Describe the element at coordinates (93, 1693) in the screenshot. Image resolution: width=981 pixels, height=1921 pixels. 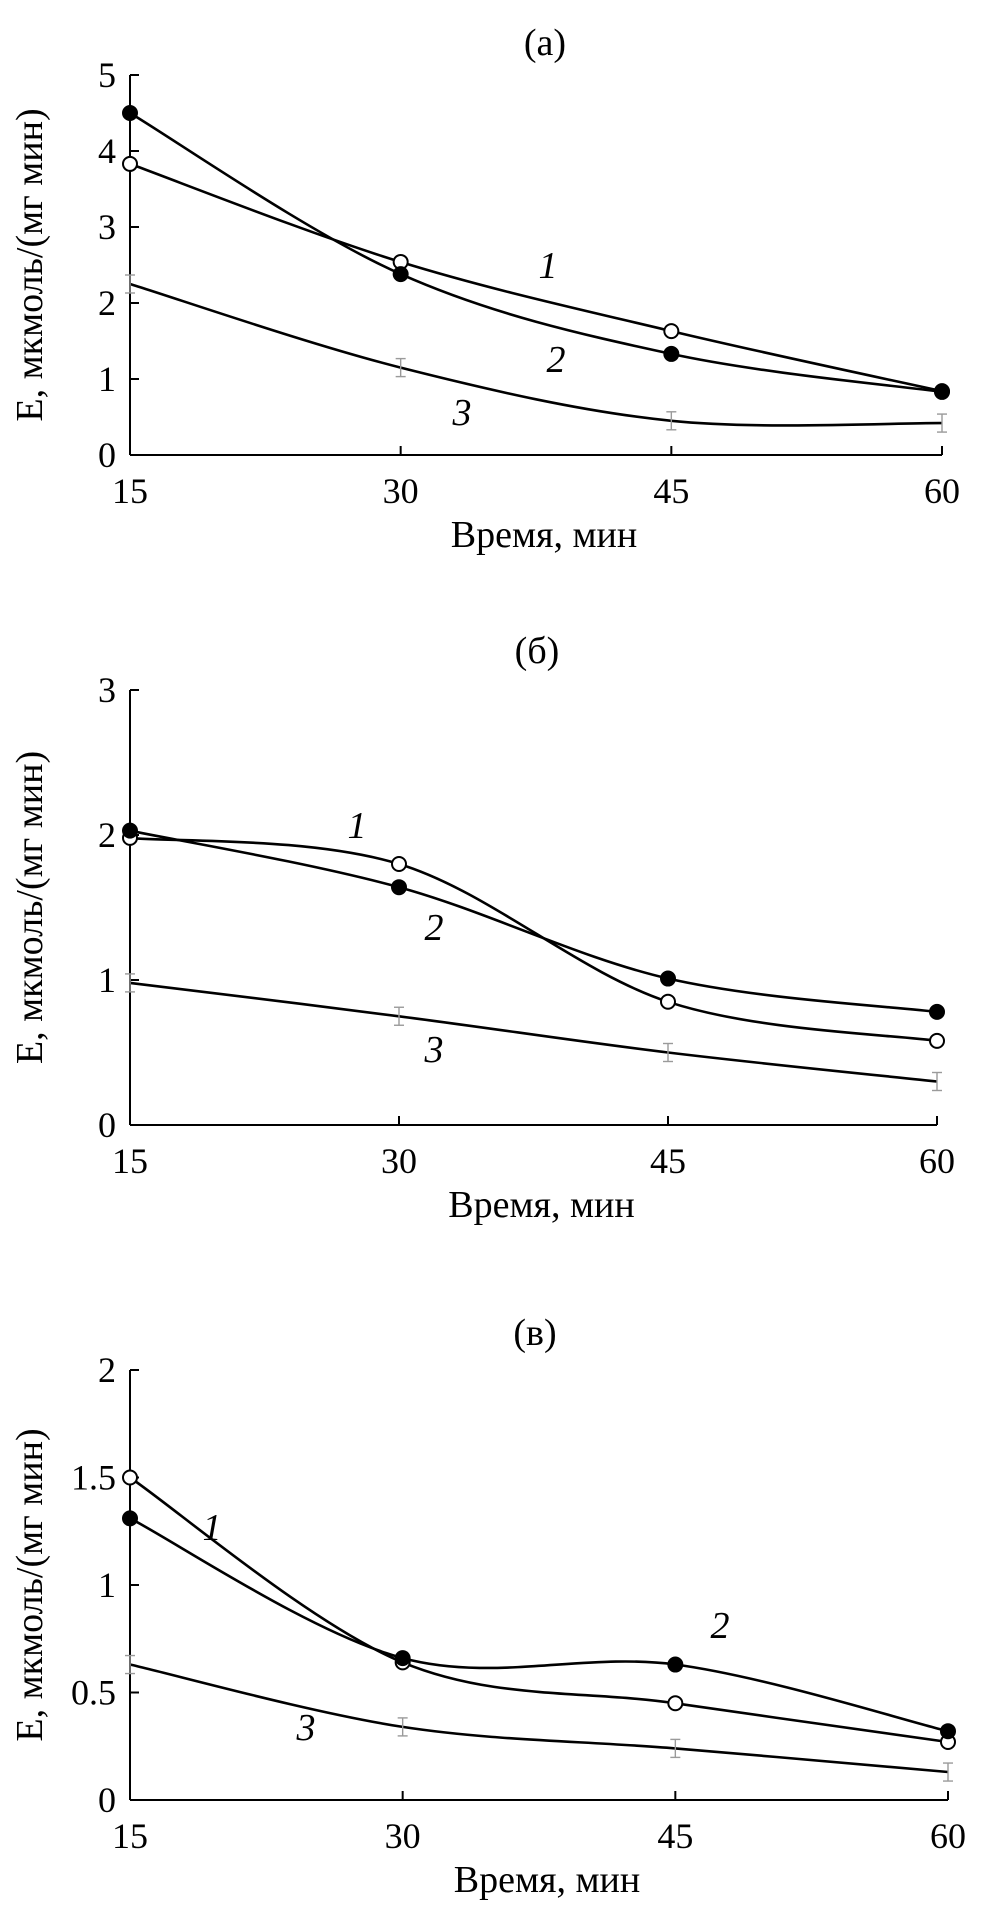
I see `y-tick-label: 0.5` at that location.